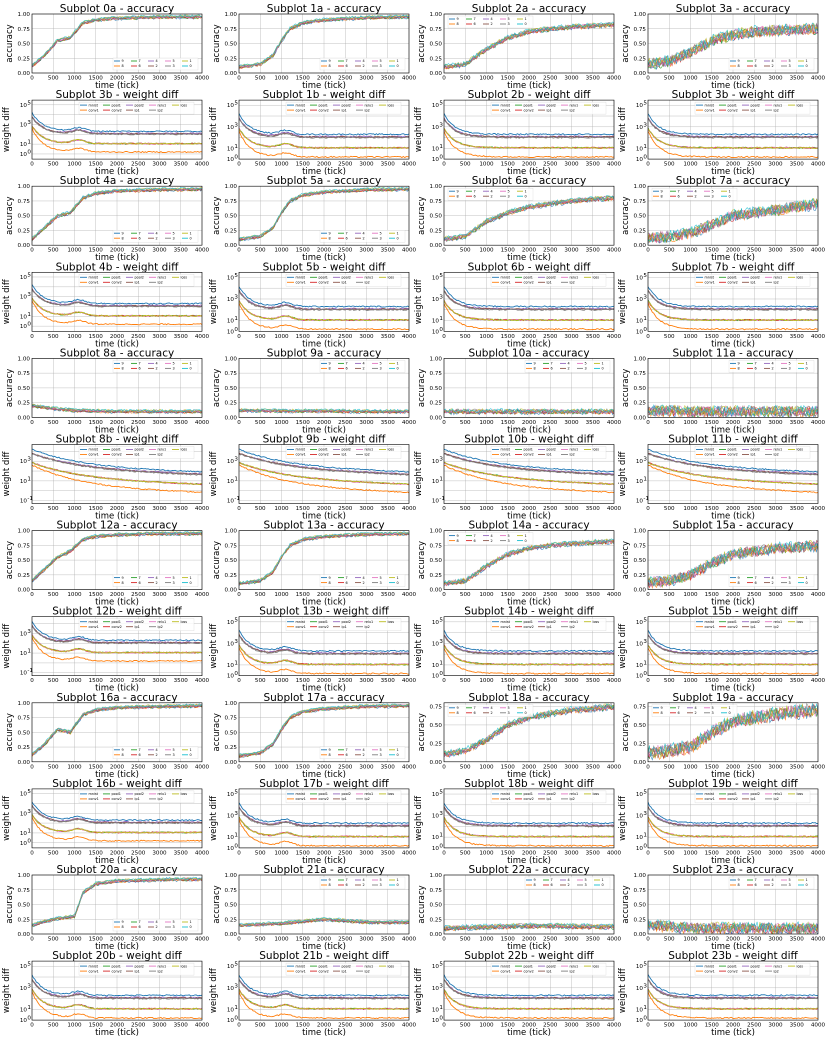 This screenshot has width=830, height=1046. What do you see at coordinates (236, 674) in the screenshot?
I see `y-tick-exponent: 0` at bounding box center [236, 674].